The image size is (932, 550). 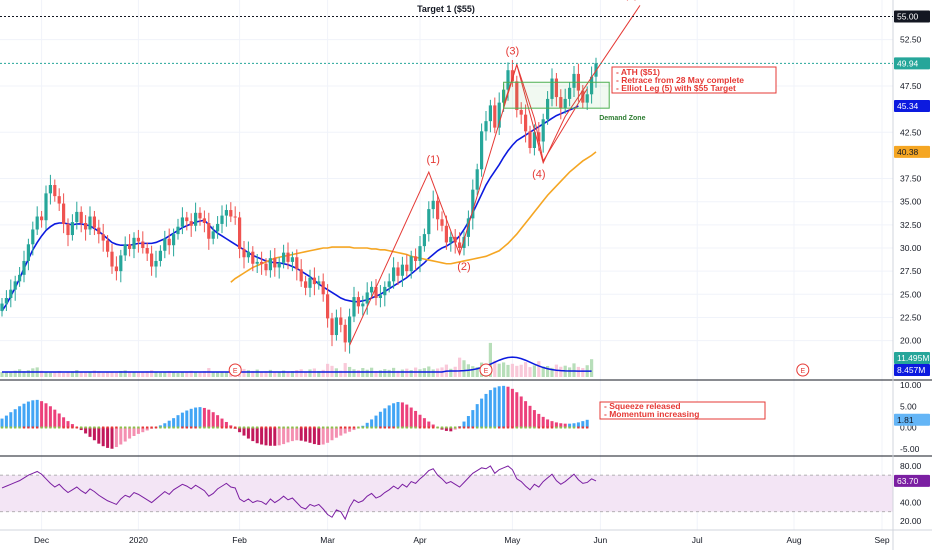 I want to click on annotation-line-3: - Elliot Leg (5) with $55 Target, so click(x=676, y=88).